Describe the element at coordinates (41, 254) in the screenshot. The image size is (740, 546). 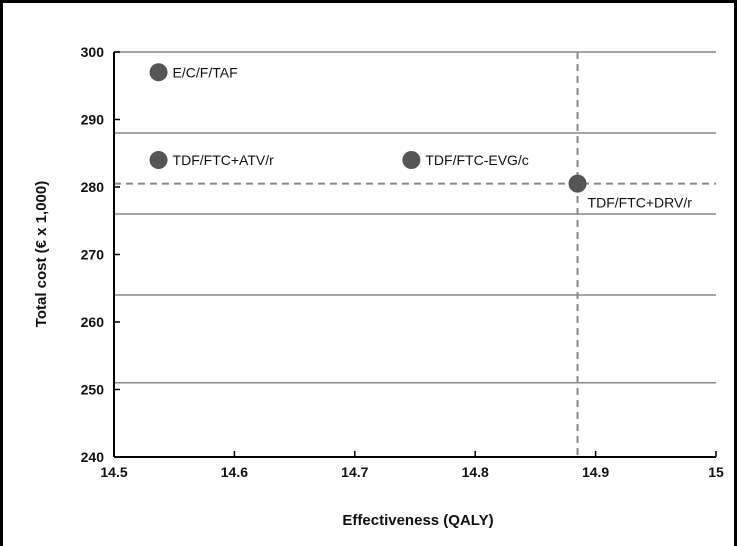
I see `y-axis-title: Total cost (€ x 1,000)` at that location.